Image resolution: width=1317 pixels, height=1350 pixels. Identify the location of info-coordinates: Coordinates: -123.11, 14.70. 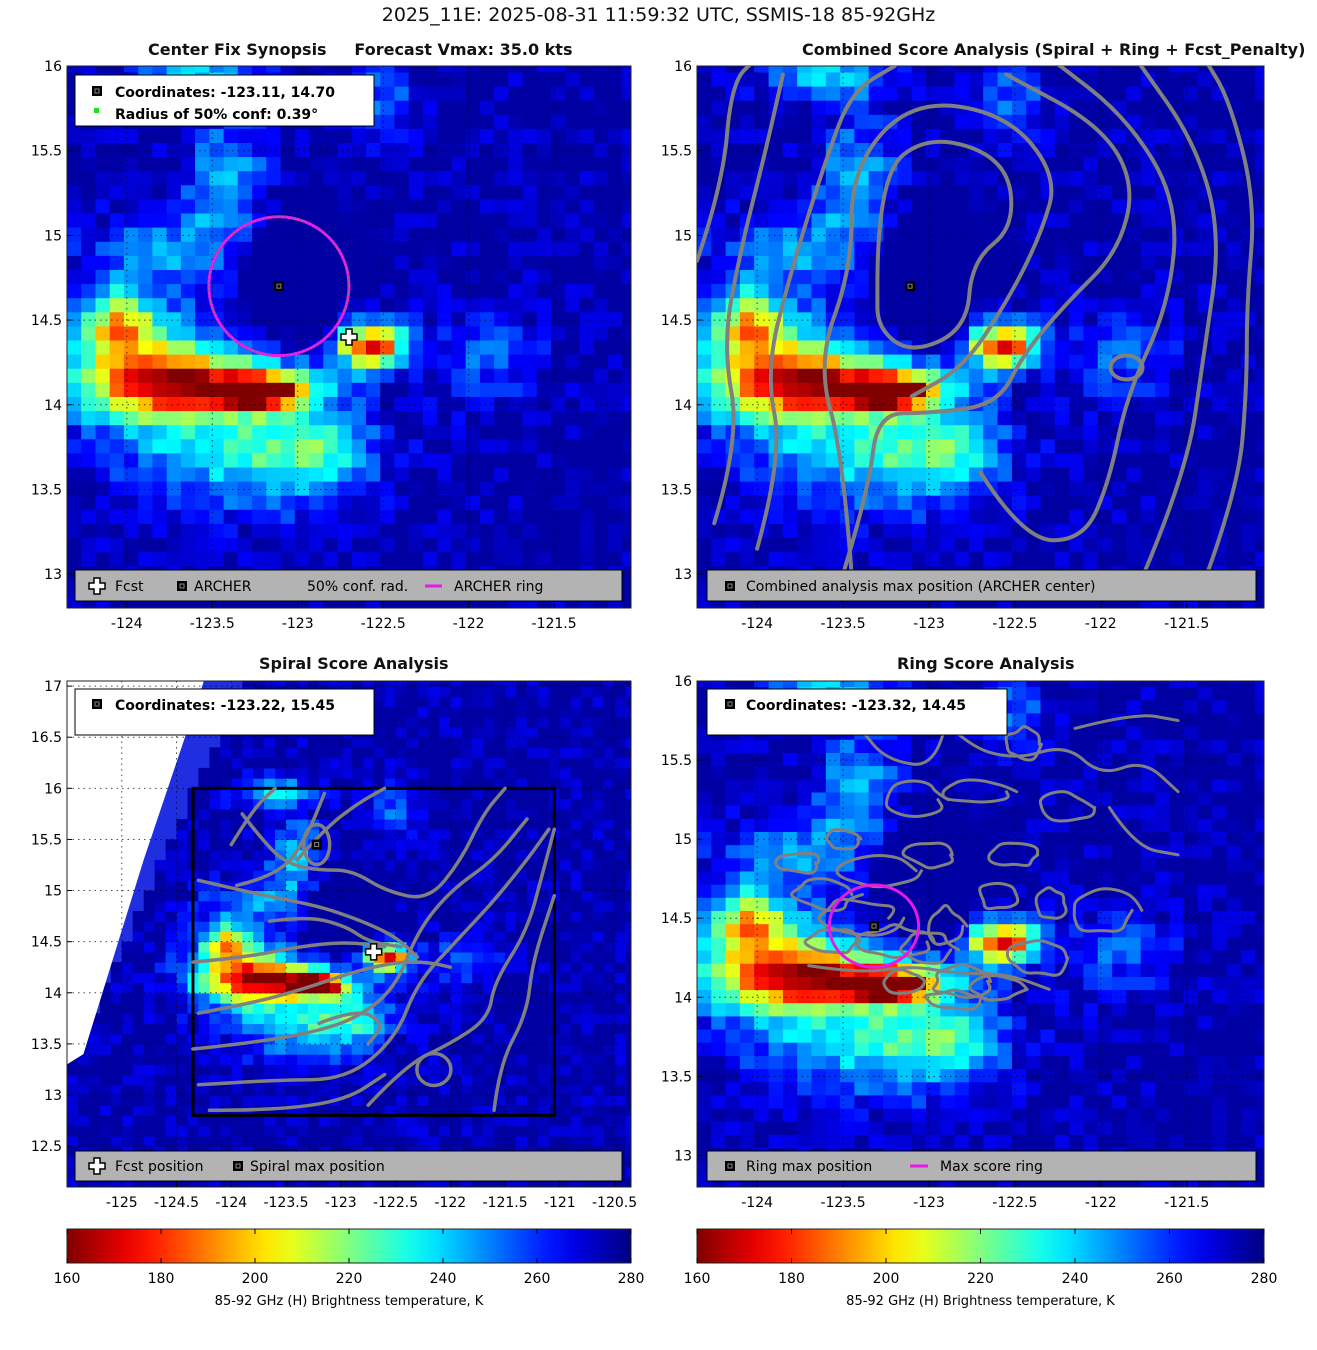
(225, 93).